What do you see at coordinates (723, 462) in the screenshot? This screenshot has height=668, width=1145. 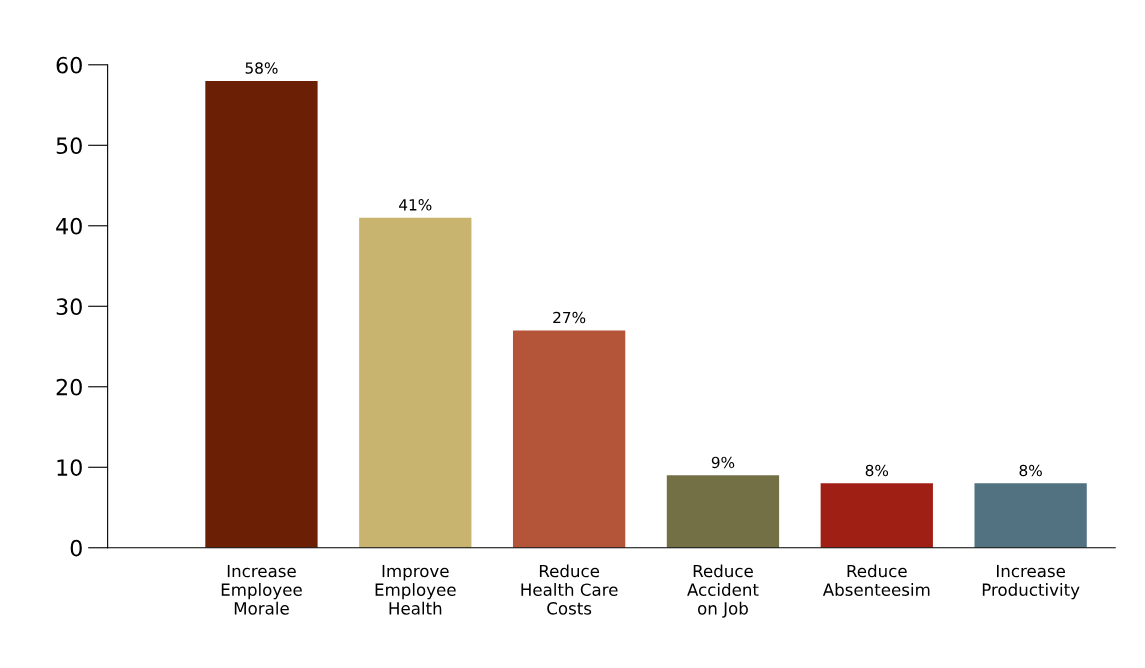 I see `data-label: 9%` at bounding box center [723, 462].